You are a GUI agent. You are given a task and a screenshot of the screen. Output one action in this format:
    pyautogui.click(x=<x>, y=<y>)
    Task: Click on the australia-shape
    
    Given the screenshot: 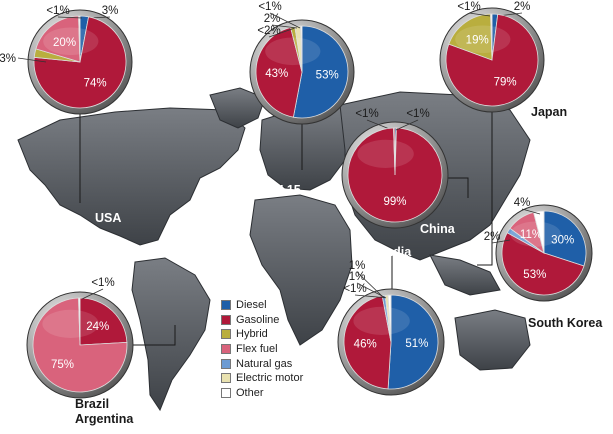 What is the action you would take?
    pyautogui.click(x=492, y=340)
    